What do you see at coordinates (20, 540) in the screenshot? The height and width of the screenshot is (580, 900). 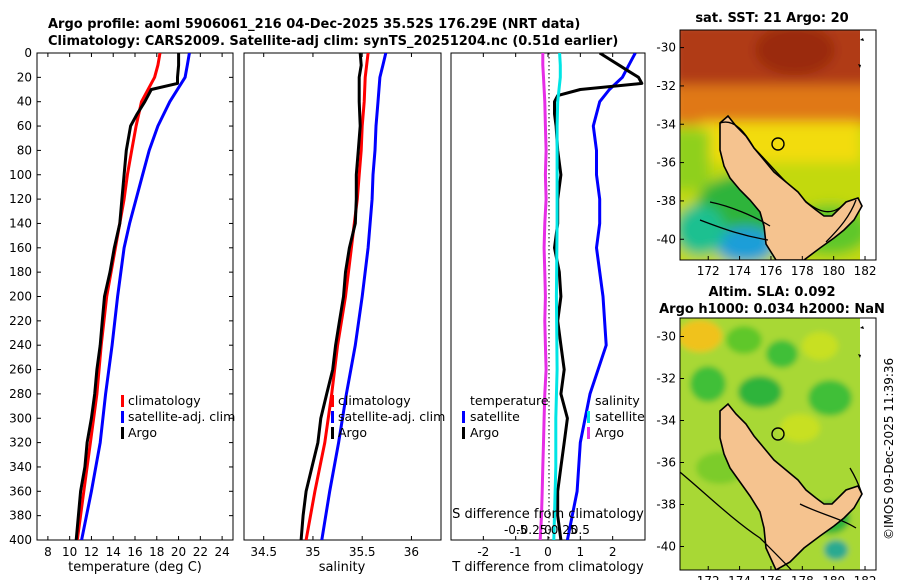 I see `depth-tick-label: 400` at bounding box center [20, 540].